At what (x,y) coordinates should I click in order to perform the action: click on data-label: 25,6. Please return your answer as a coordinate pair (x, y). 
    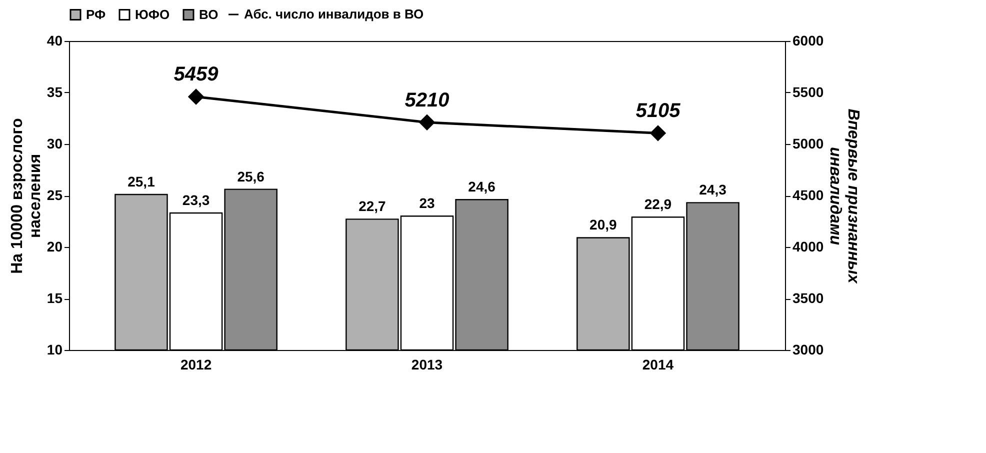
    Looking at the image, I should click on (251, 176).